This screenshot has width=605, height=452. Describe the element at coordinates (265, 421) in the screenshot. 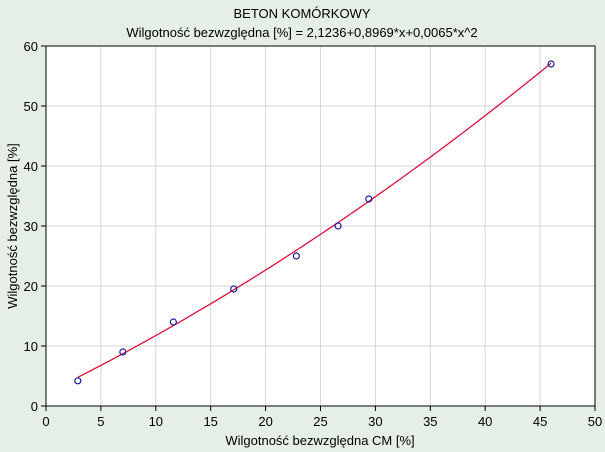

I see `x-tick-label: 20` at that location.